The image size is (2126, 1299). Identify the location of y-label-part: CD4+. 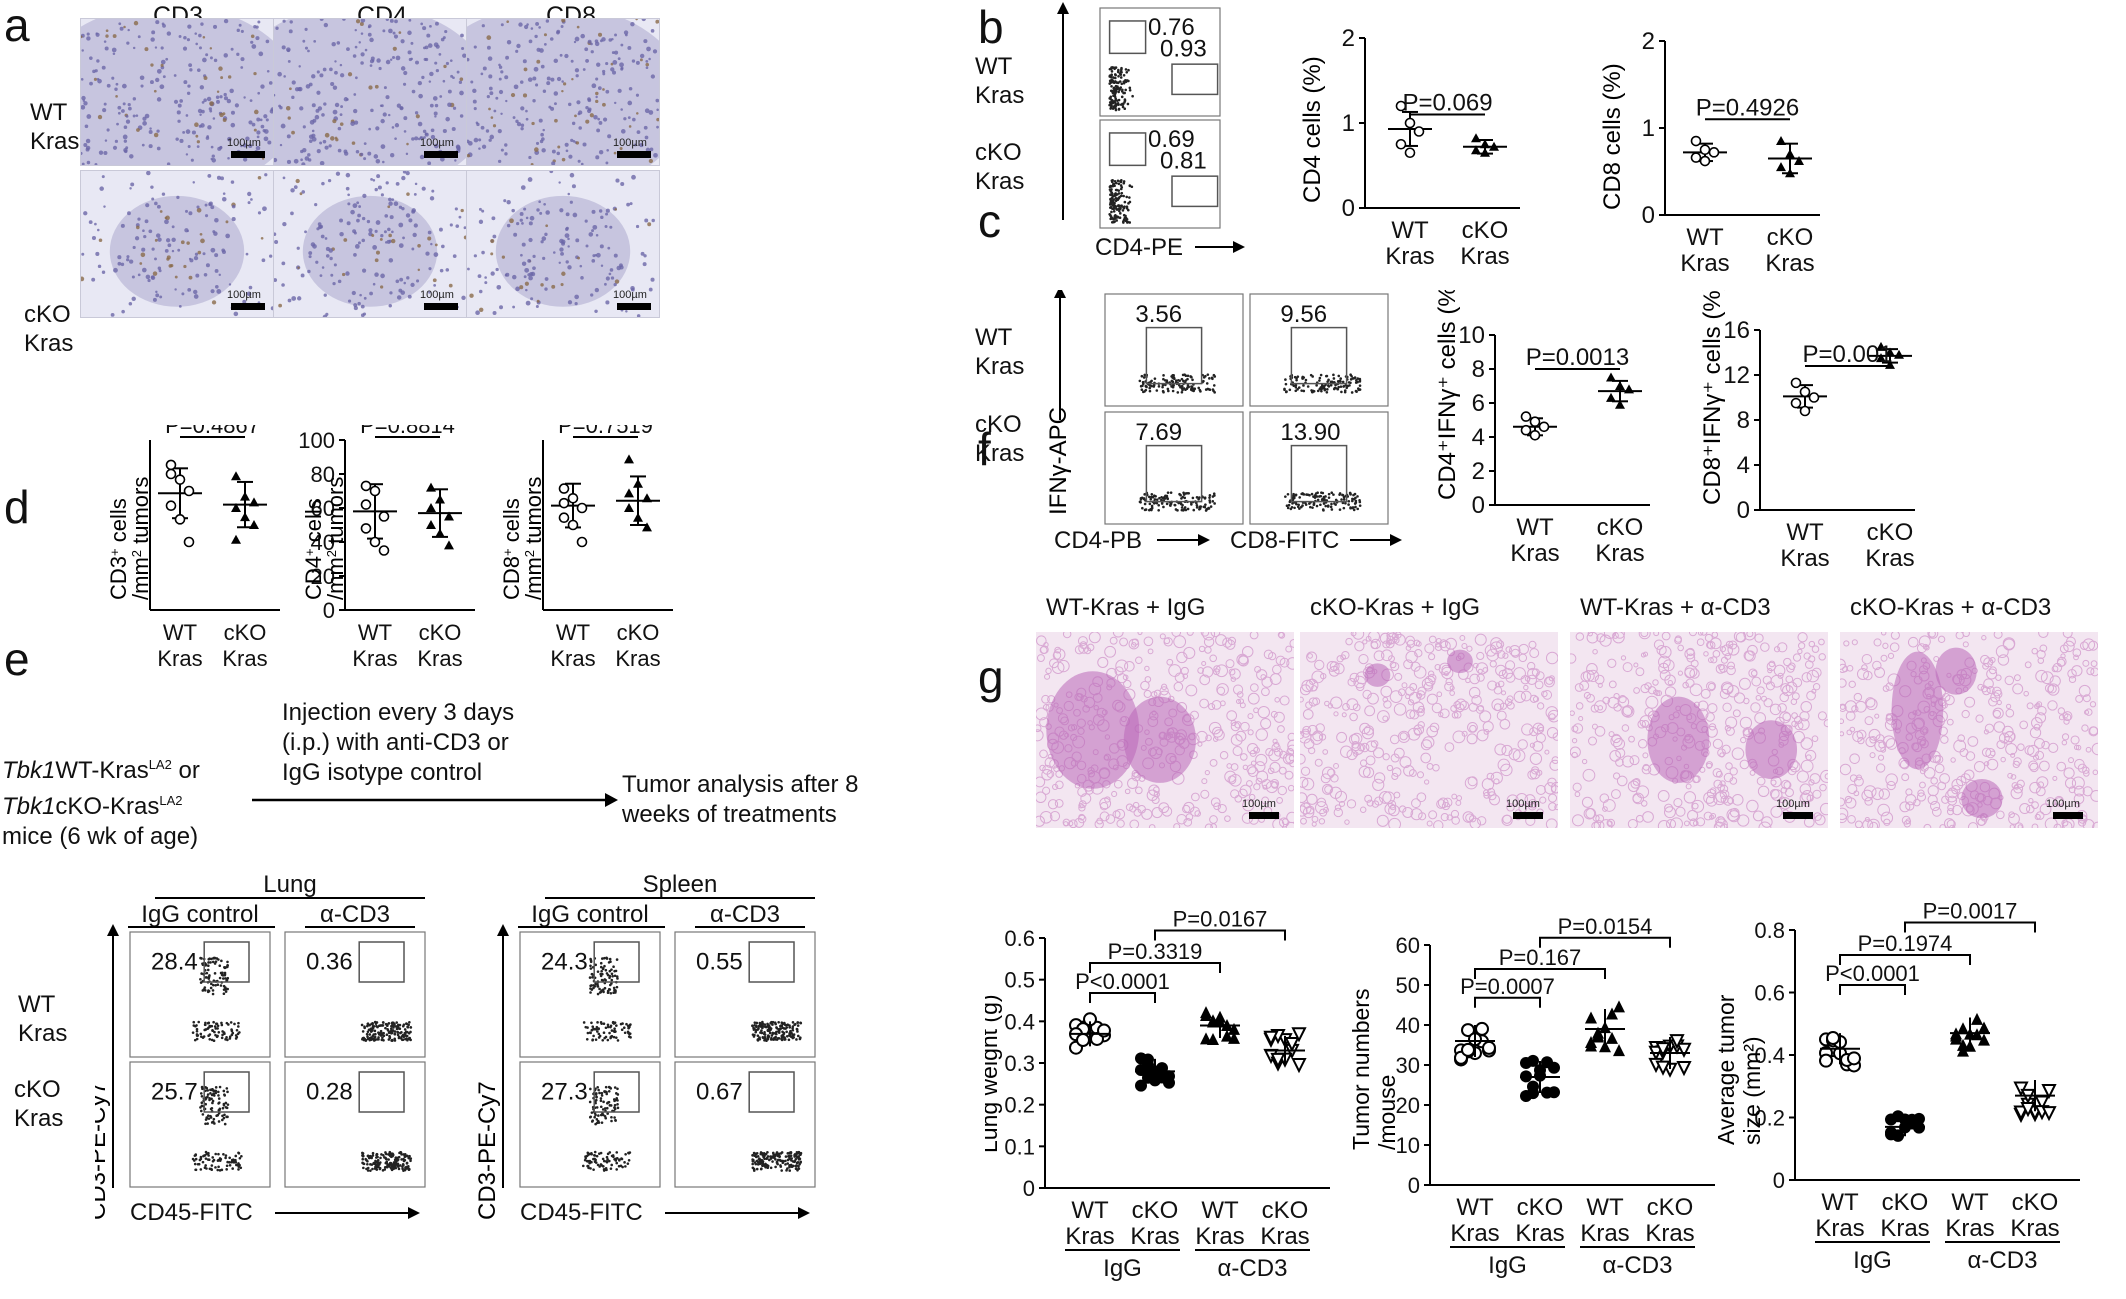
(313, 574).